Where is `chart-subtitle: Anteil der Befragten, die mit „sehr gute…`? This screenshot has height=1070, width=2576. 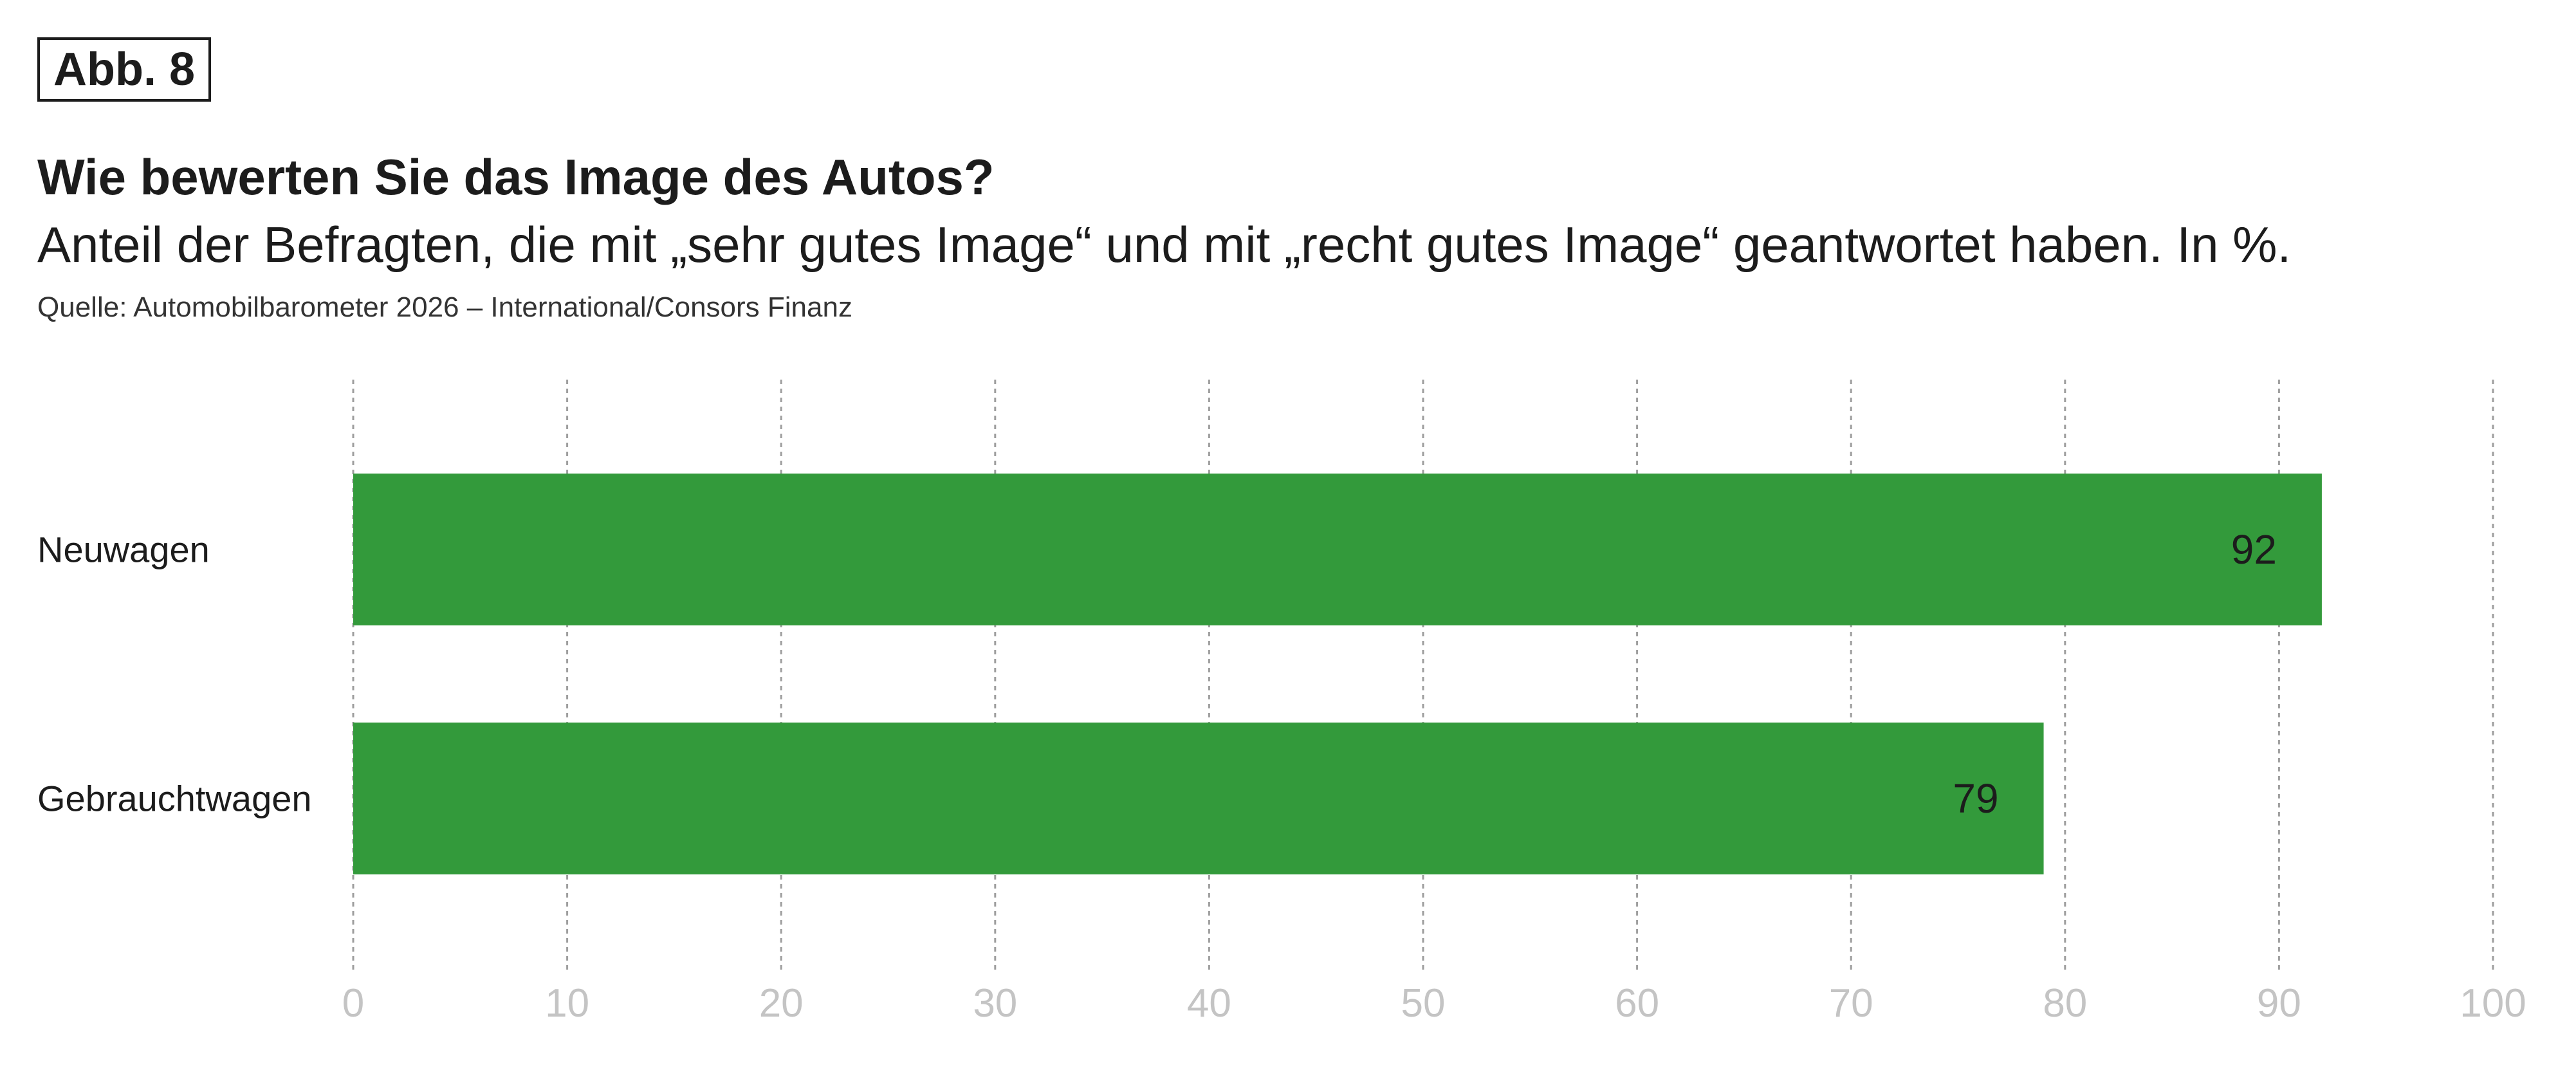
chart-subtitle: Anteil der Befragten, die mit „sehr gute… is located at coordinates (1164, 244).